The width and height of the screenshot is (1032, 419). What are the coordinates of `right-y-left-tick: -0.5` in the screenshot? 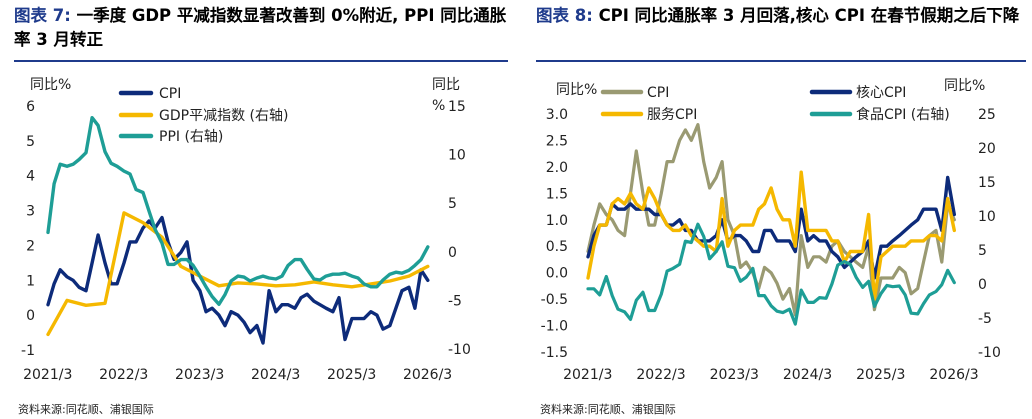 It's located at (554, 300).